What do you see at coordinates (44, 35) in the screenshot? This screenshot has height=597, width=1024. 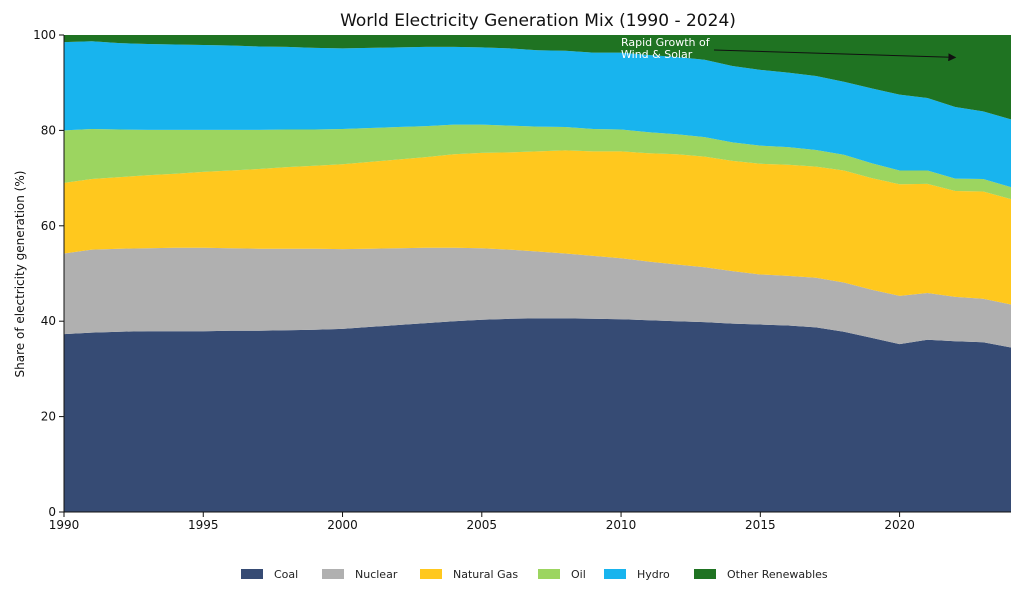 I see `y-tick-label: 100` at bounding box center [44, 35].